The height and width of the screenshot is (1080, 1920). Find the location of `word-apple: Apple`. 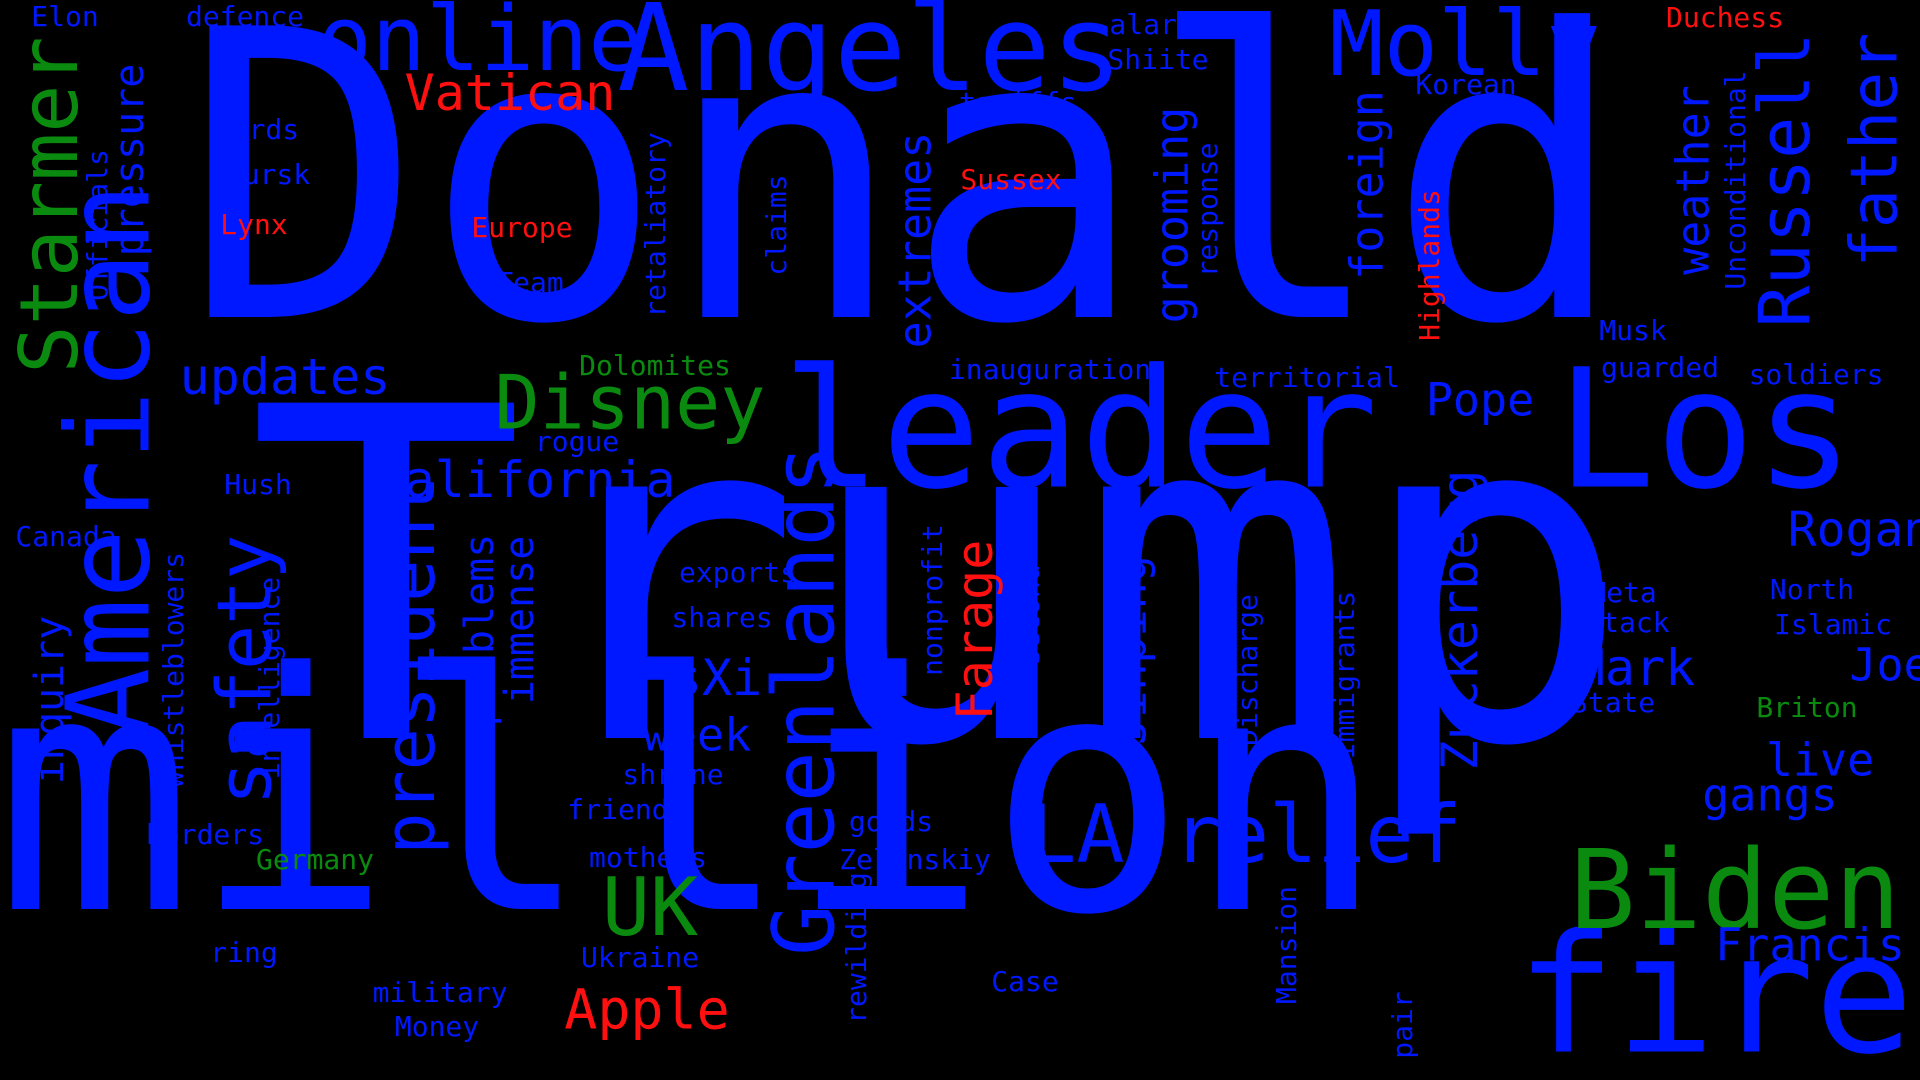

word-apple: Apple is located at coordinates (647, 1009).